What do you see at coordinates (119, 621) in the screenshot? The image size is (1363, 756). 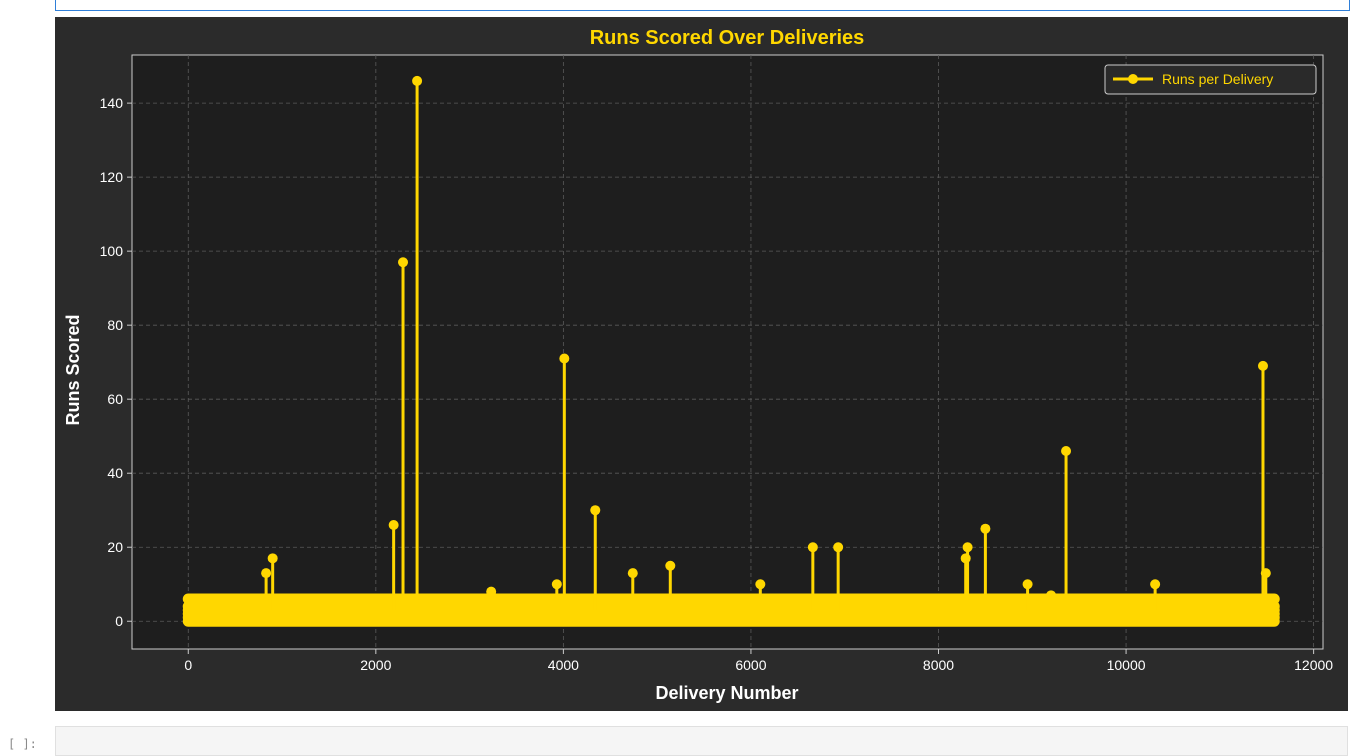 I see `y-tick-label: 0` at bounding box center [119, 621].